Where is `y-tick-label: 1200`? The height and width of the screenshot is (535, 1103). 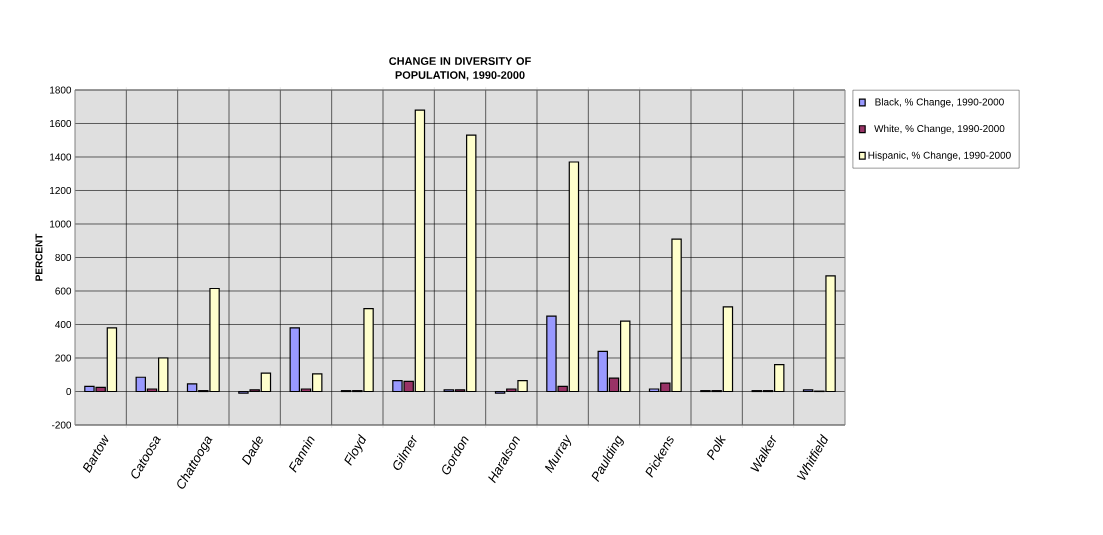 y-tick-label: 1200 is located at coordinates (61, 190).